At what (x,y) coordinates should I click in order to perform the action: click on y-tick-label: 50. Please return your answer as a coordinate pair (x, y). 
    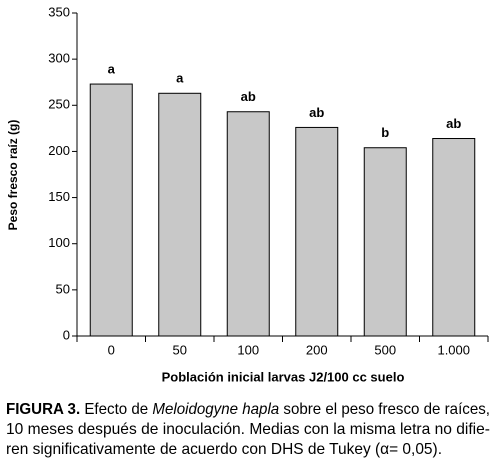
    Looking at the image, I should click on (63, 288).